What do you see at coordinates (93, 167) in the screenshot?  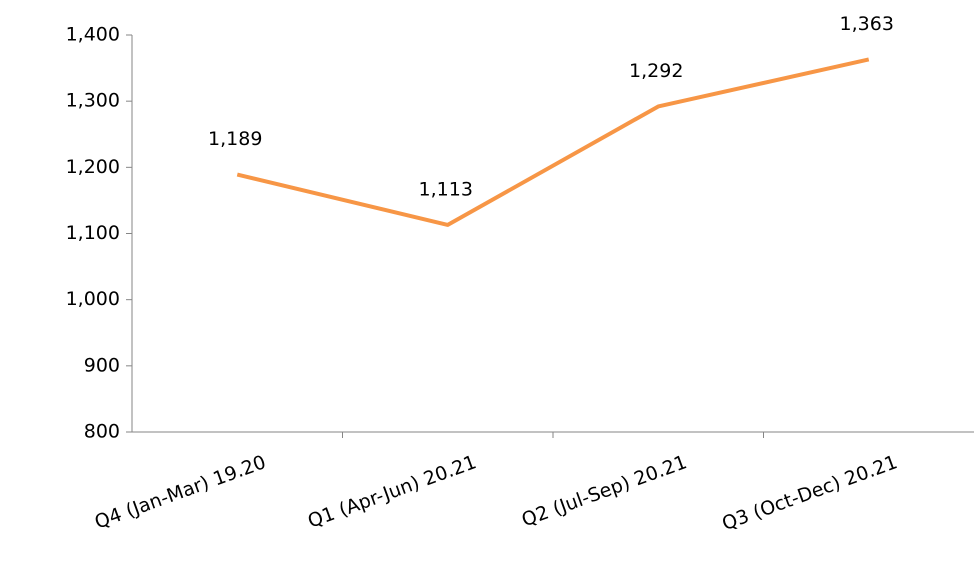 I see `y-tick-label: 1,200` at bounding box center [93, 167].